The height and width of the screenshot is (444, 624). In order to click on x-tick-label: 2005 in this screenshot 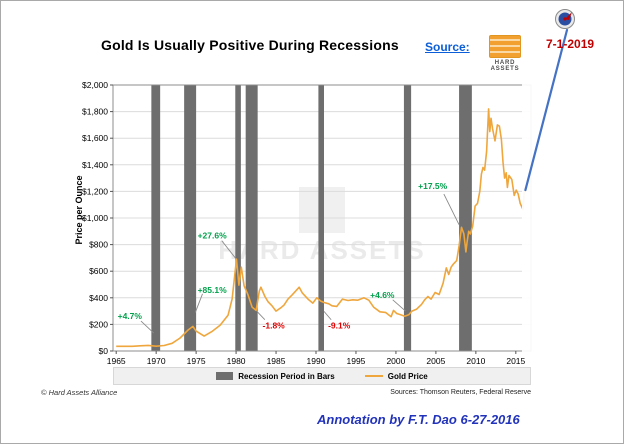, I will do `click(435, 361)`.